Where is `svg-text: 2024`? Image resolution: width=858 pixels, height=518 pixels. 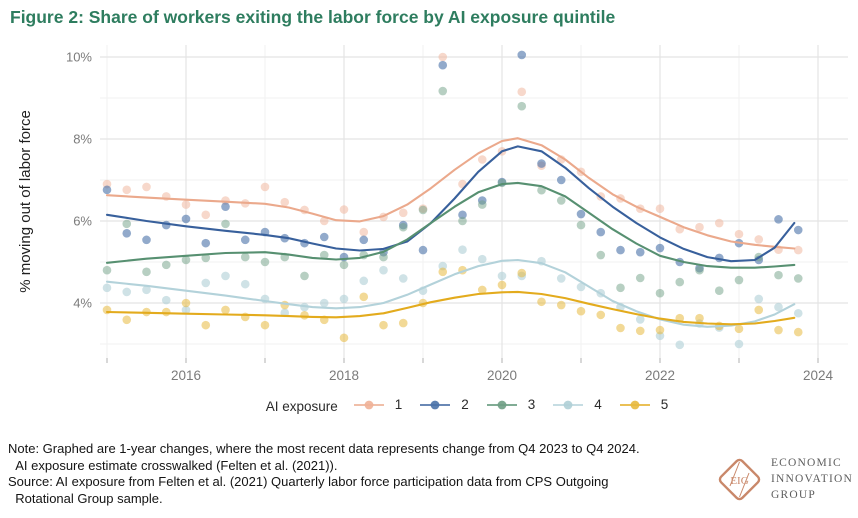 svg-text: 2024 is located at coordinates (818, 375).